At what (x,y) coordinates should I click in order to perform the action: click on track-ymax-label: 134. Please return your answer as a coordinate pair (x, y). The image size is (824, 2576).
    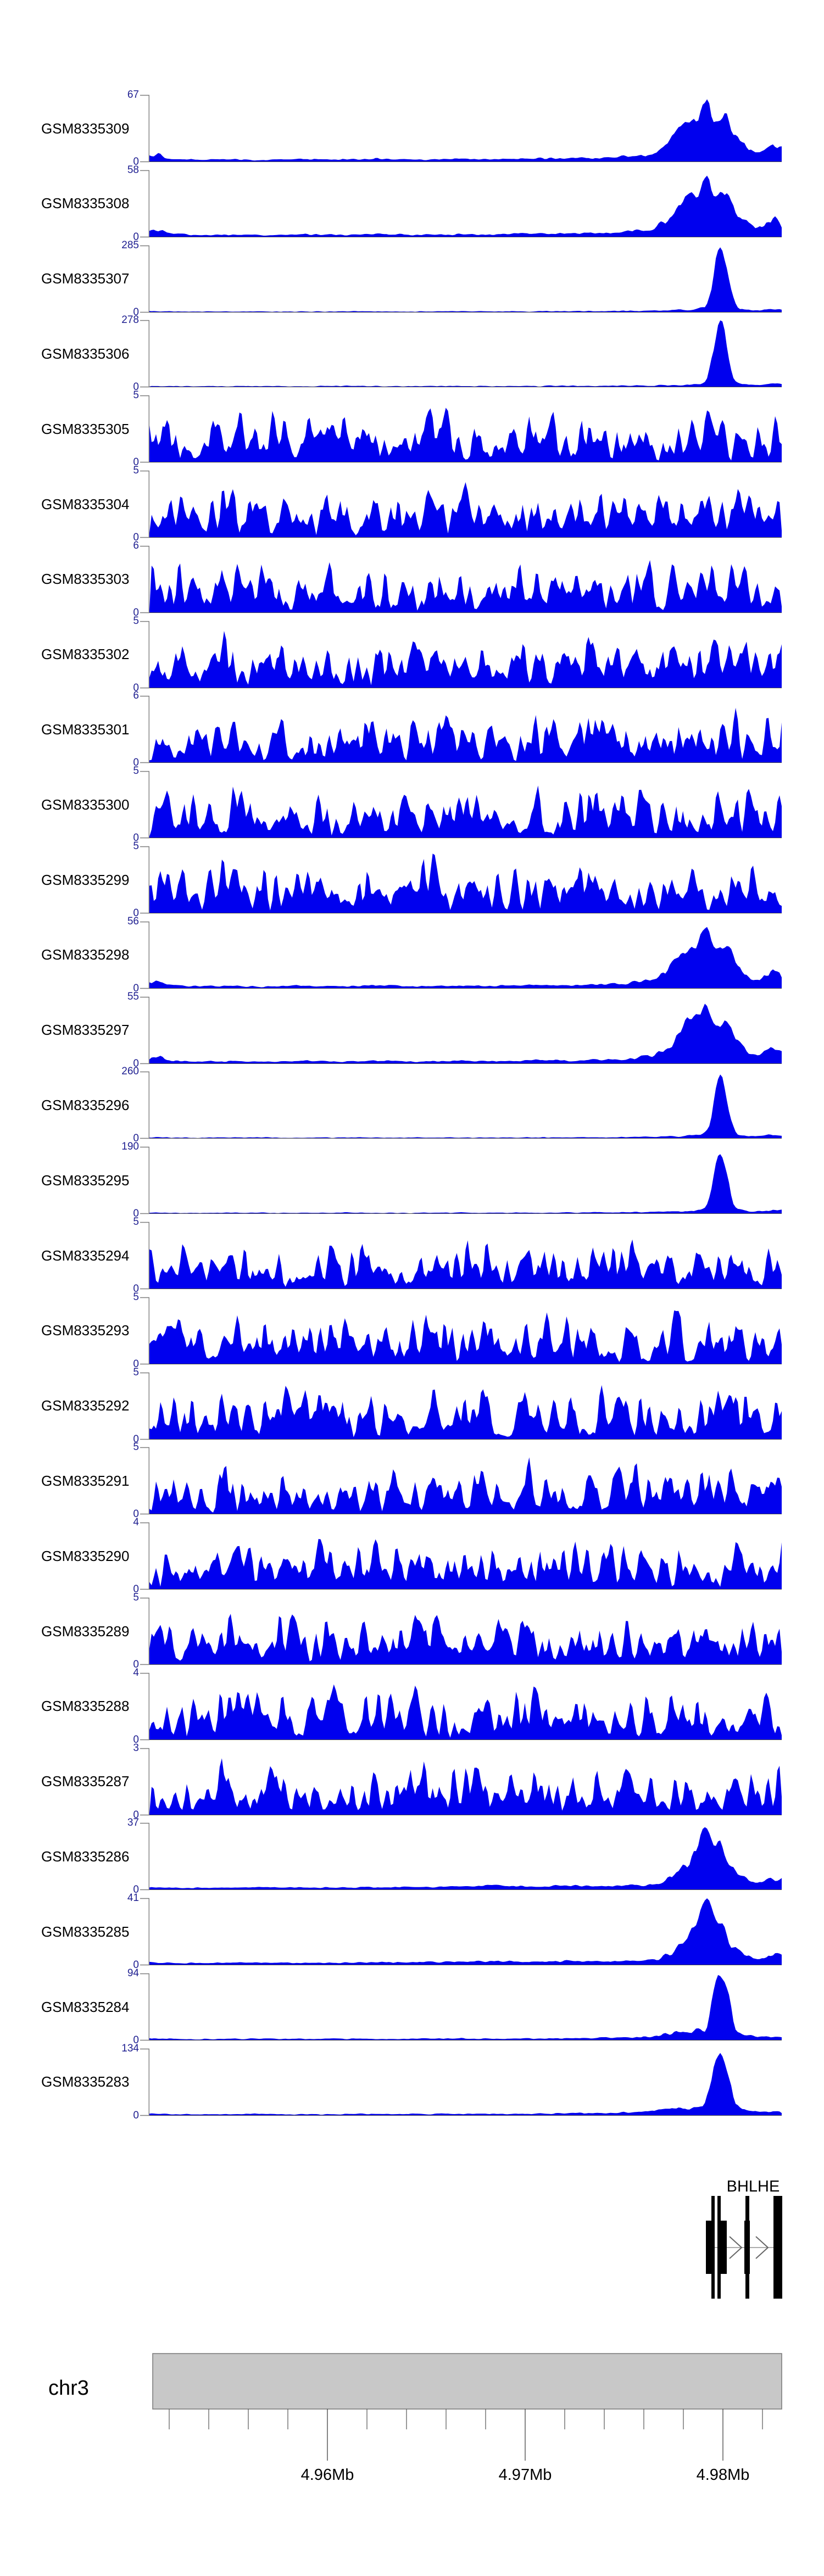
    Looking at the image, I should click on (130, 2048).